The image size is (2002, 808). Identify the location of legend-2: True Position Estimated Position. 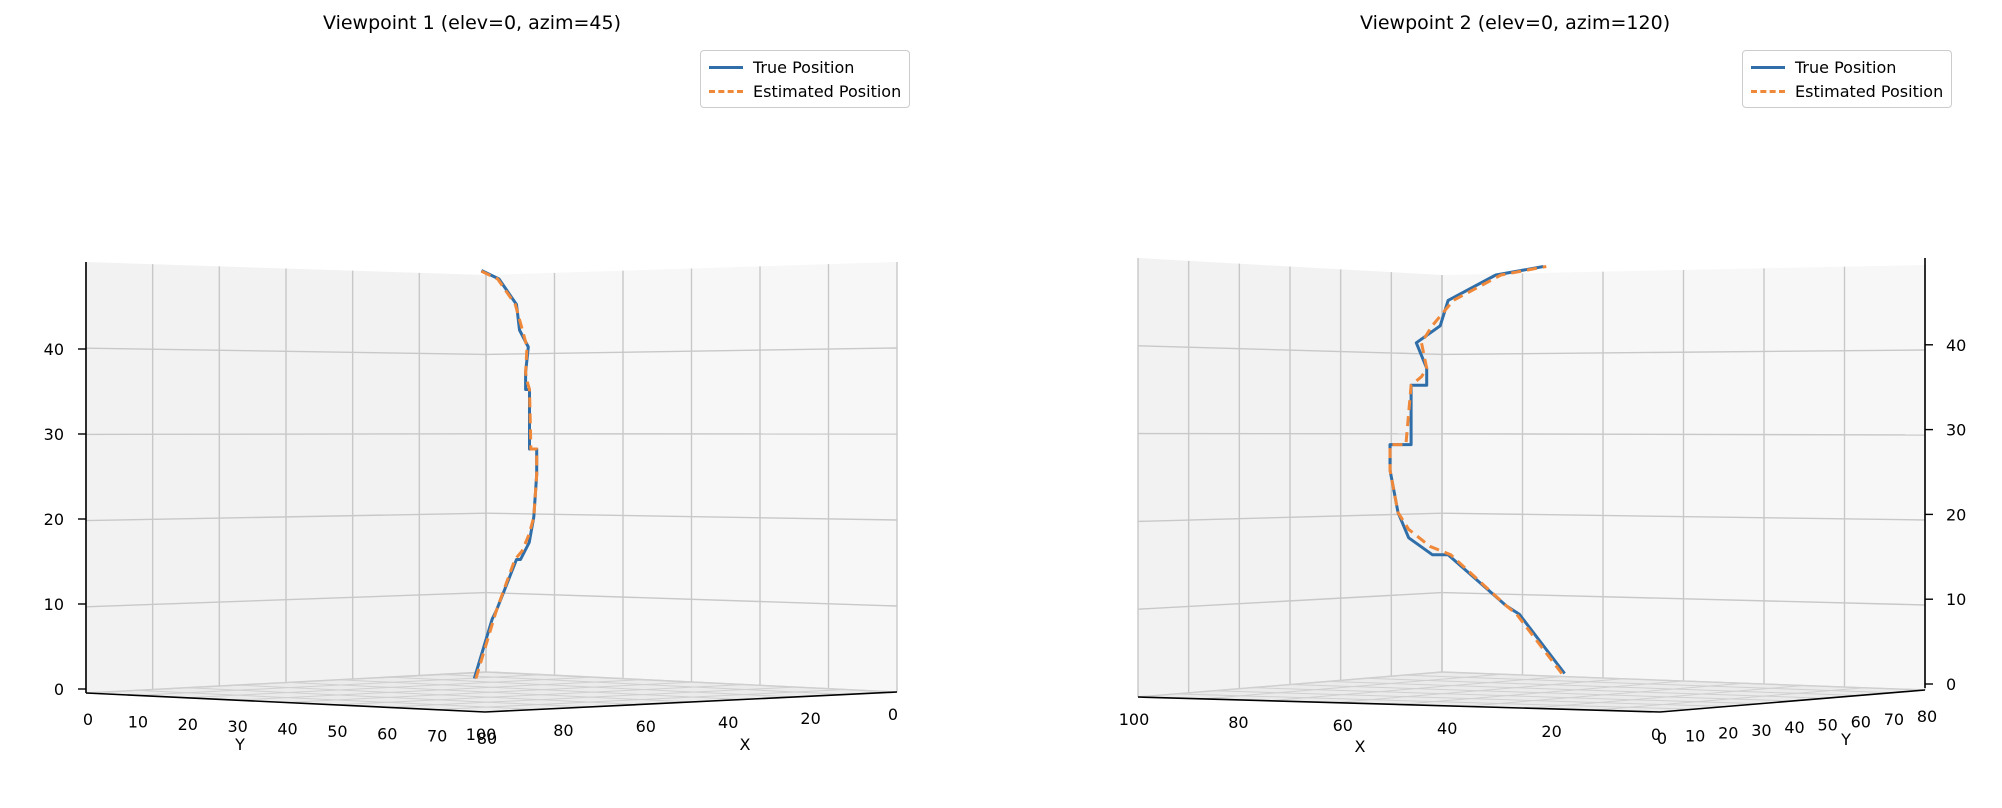
(1847, 79).